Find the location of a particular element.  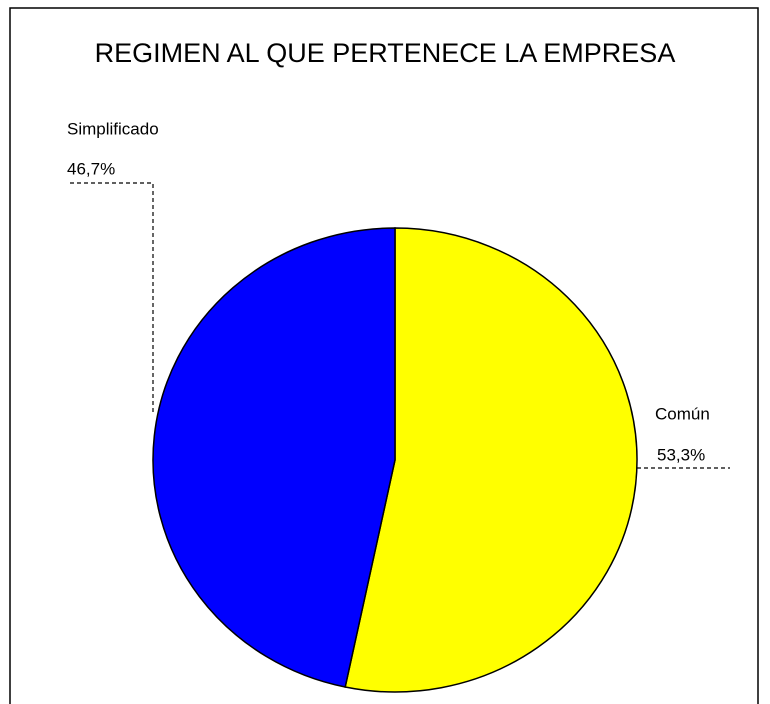

value-label: 53,3% is located at coordinates (681, 454).